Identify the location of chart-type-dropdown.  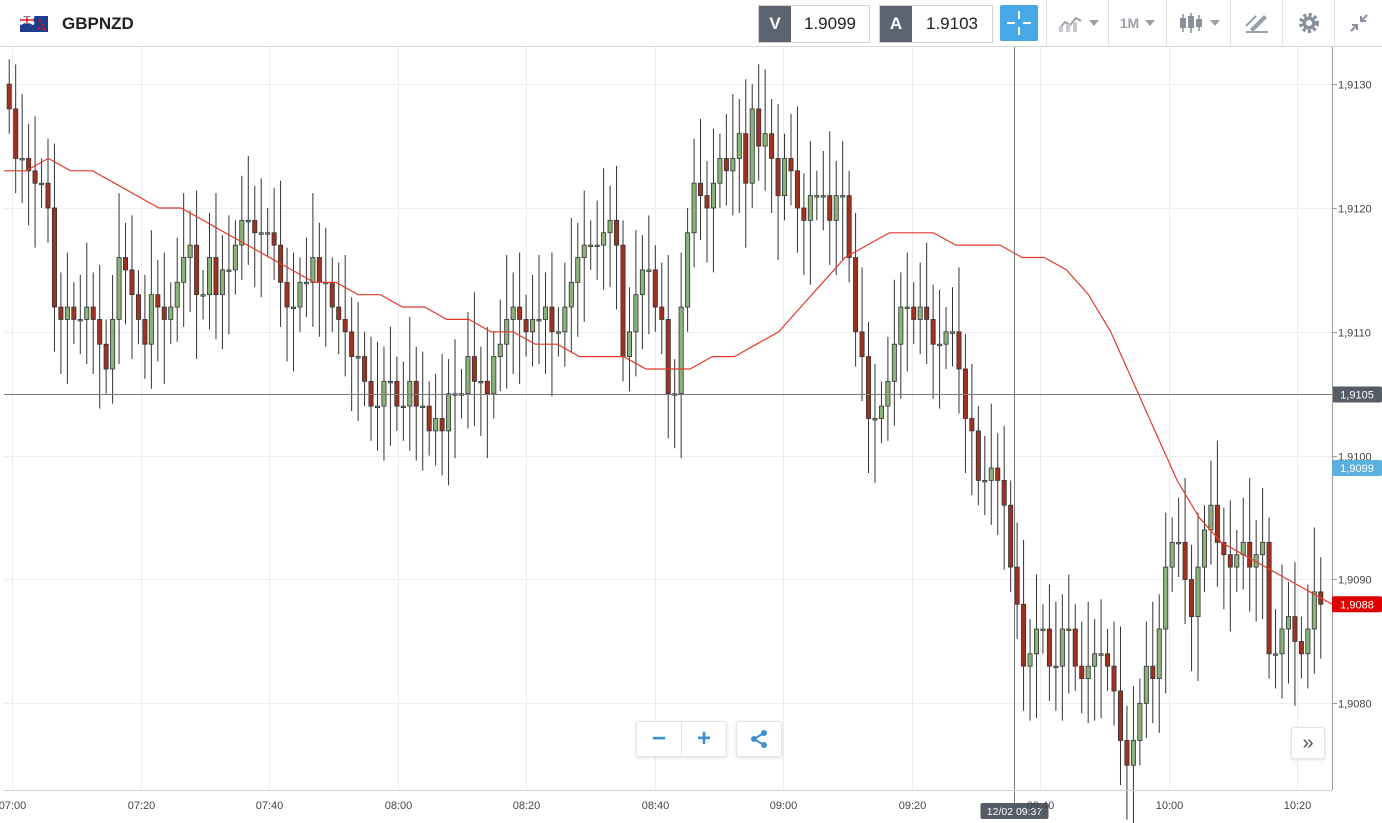
(1077, 23).